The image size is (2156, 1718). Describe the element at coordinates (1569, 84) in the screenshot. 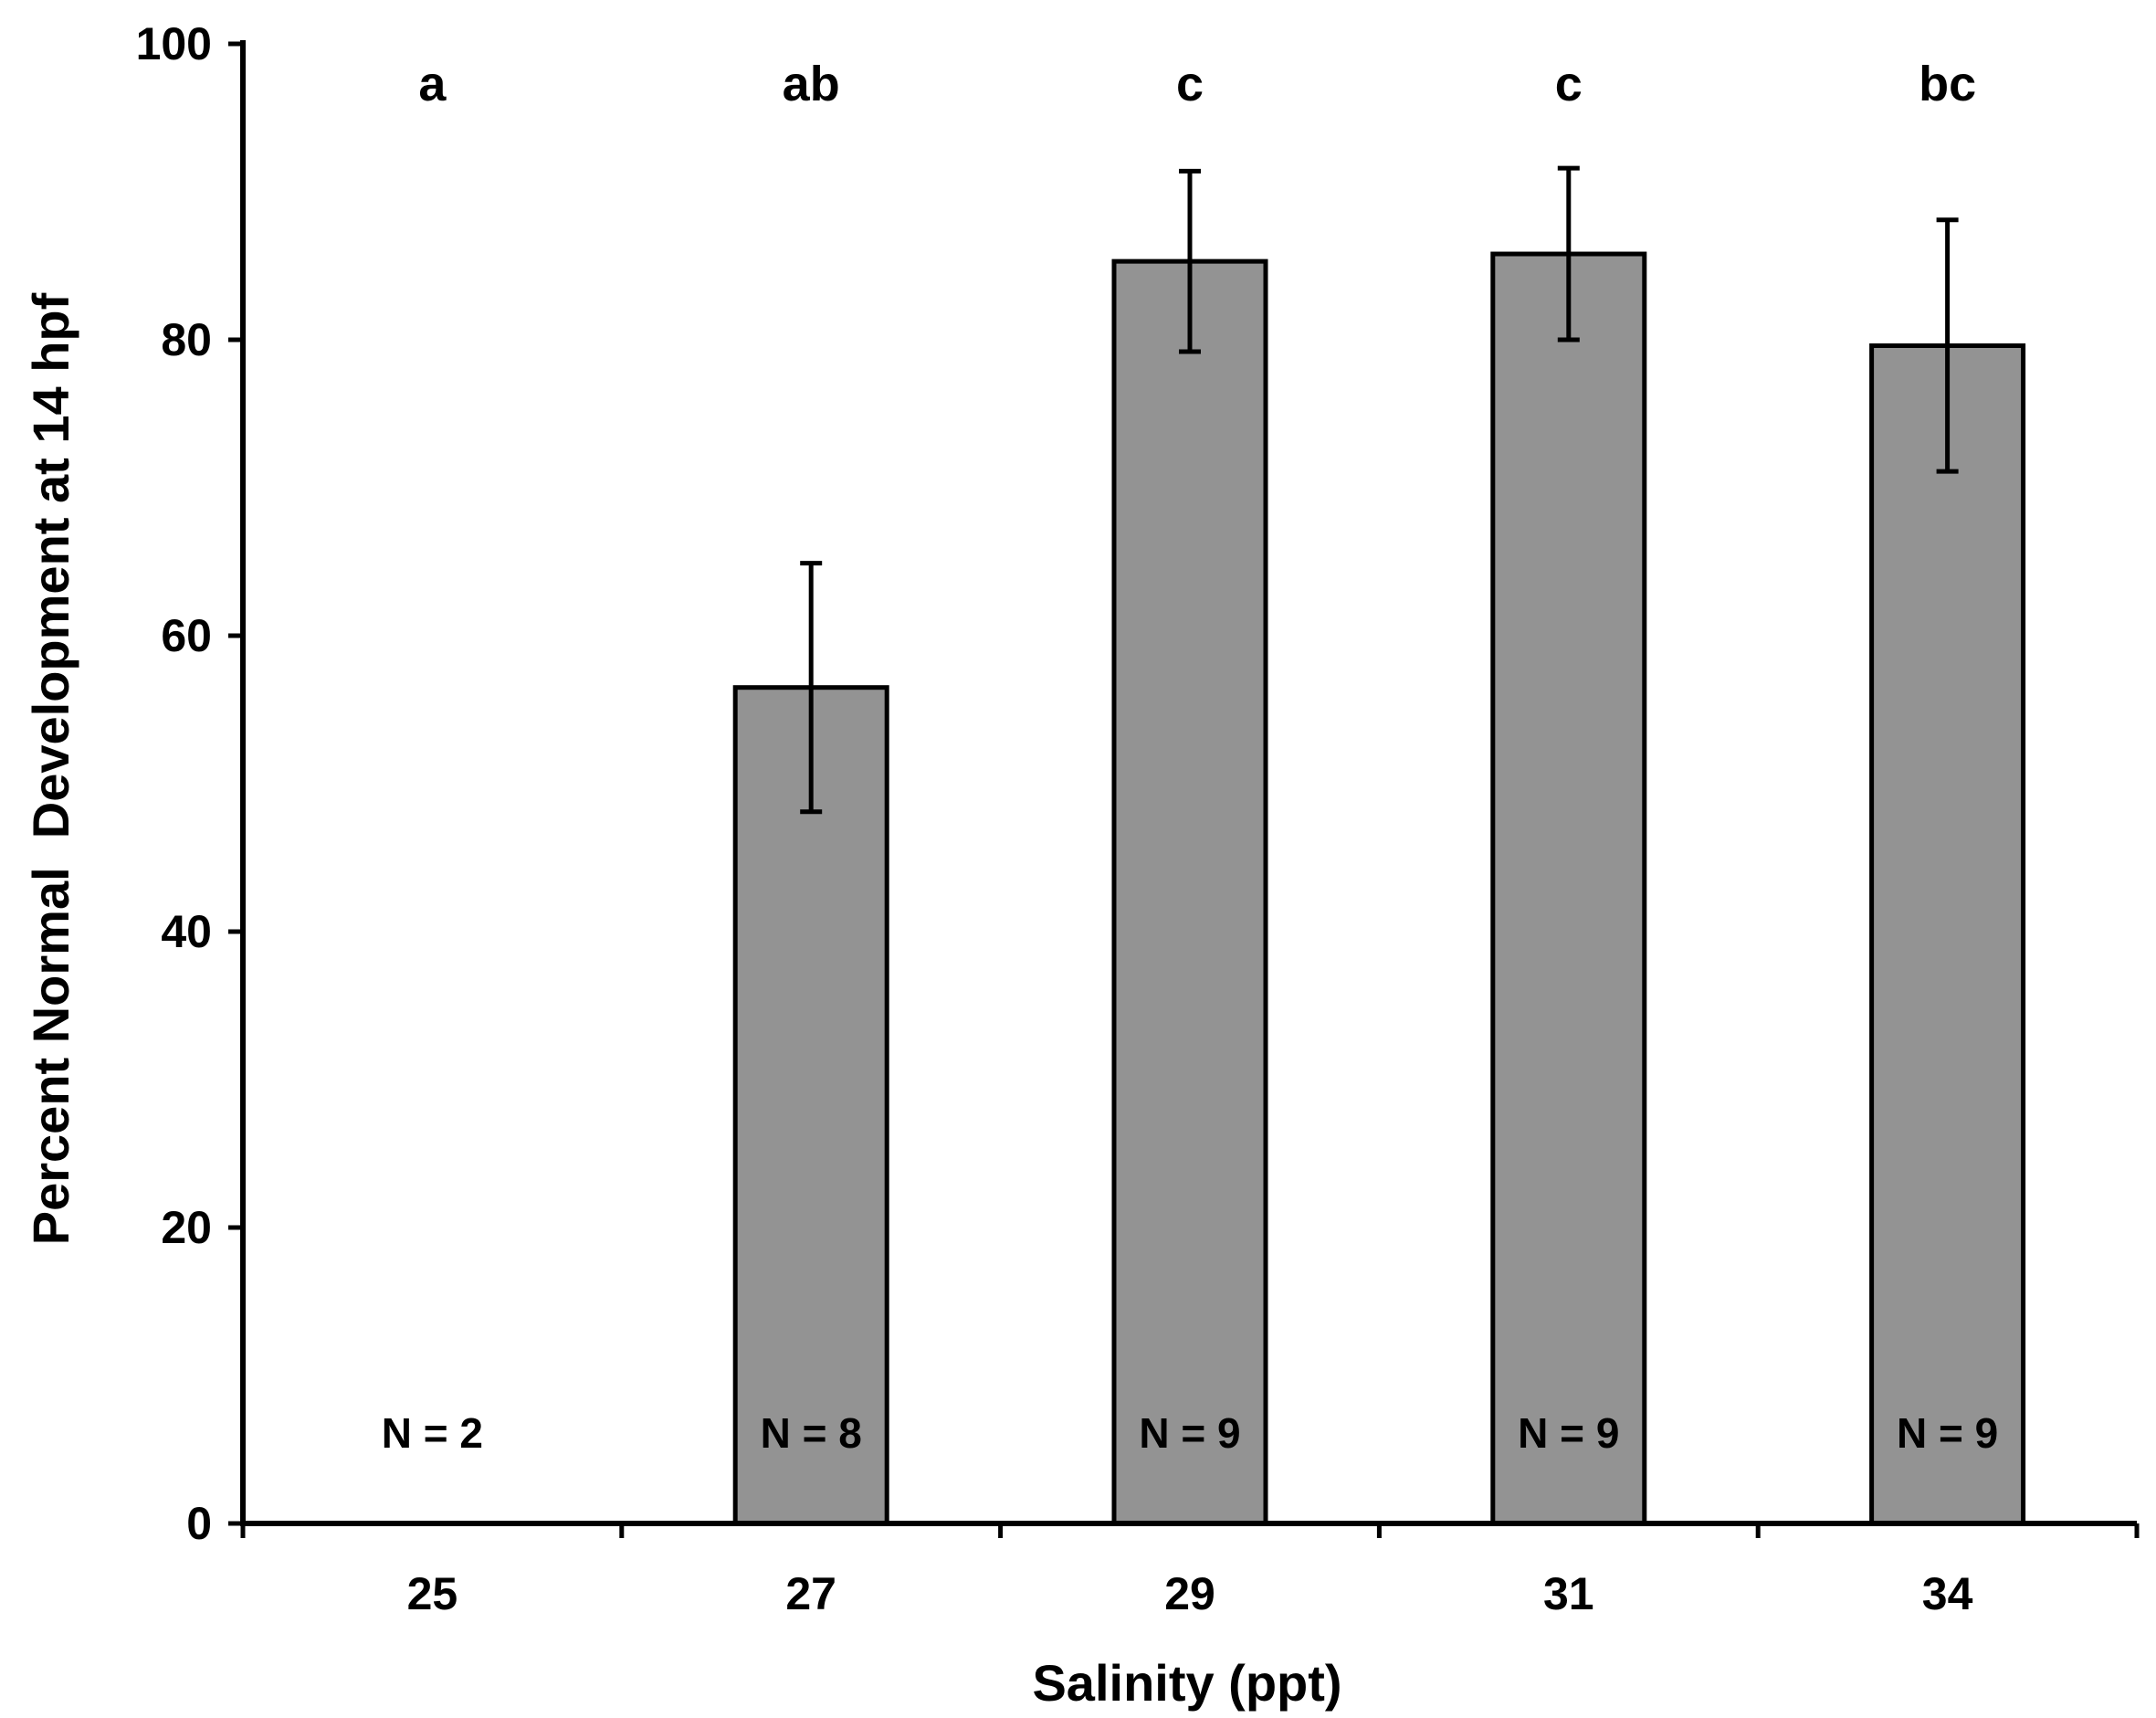

I see `significance-letter-31: c` at that location.